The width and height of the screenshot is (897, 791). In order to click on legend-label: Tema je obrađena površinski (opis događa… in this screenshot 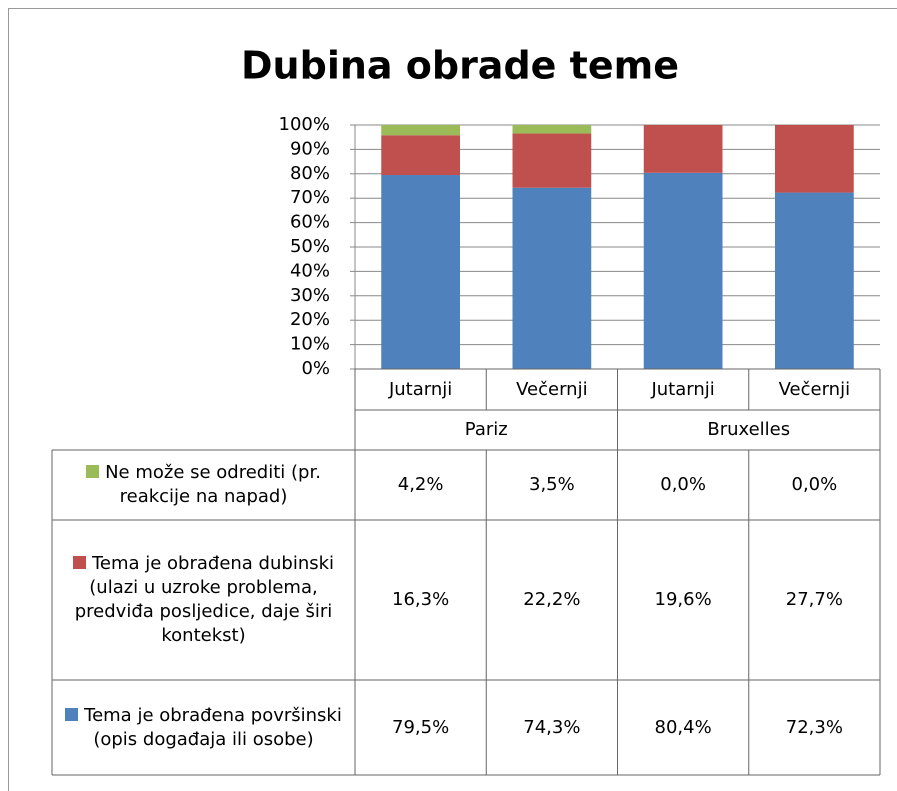, I will do `click(213, 727)`.